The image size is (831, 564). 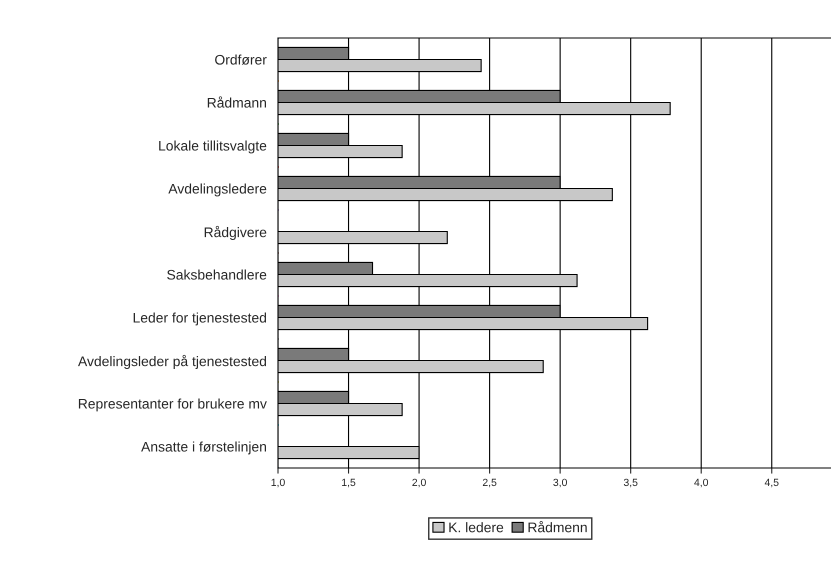 What do you see at coordinates (212, 147) in the screenshot?
I see `y-tick-label: Lokale tillitsvalgte` at bounding box center [212, 147].